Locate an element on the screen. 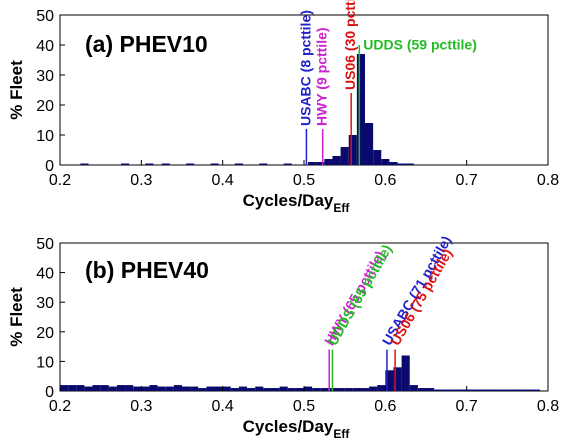  cycle-marker-label: USABC (8 pcttile) is located at coordinates (305, 68).